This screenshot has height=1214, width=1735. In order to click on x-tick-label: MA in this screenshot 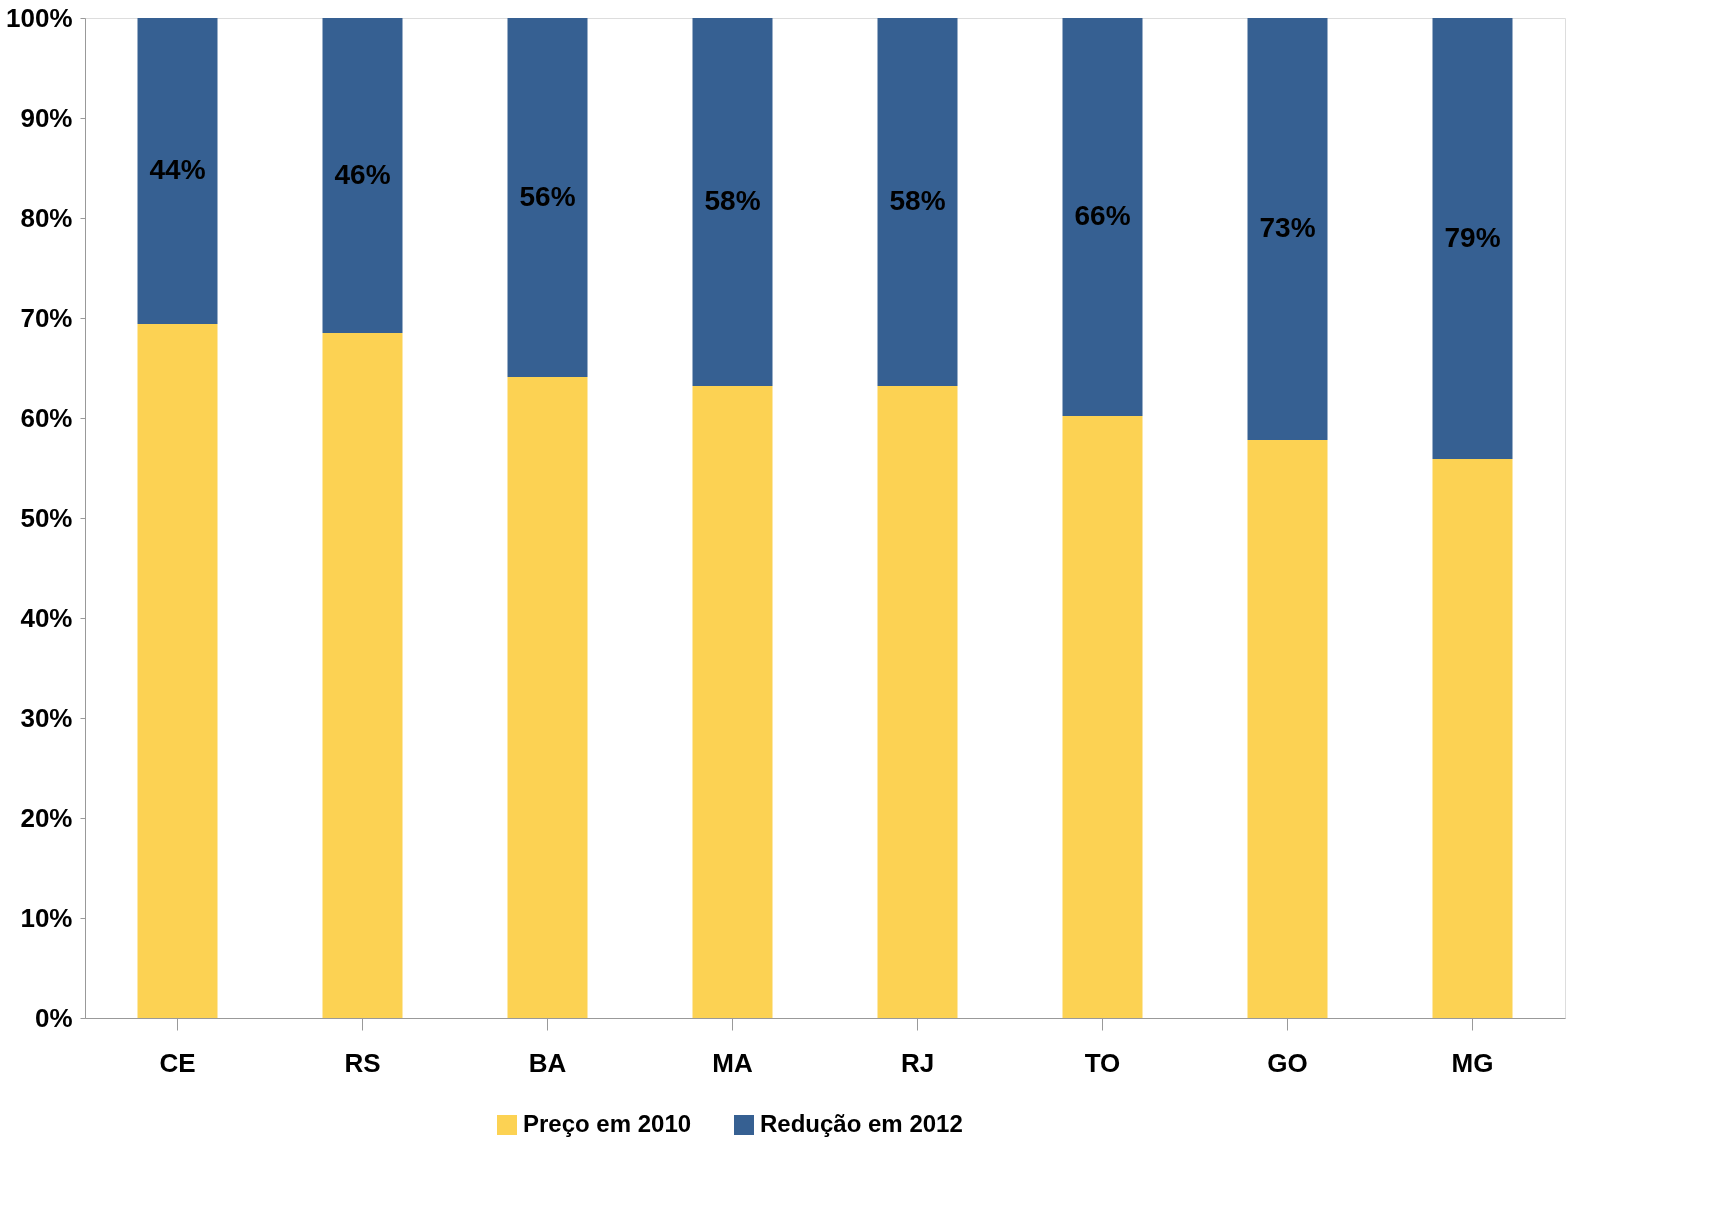, I will do `click(732, 1062)`.